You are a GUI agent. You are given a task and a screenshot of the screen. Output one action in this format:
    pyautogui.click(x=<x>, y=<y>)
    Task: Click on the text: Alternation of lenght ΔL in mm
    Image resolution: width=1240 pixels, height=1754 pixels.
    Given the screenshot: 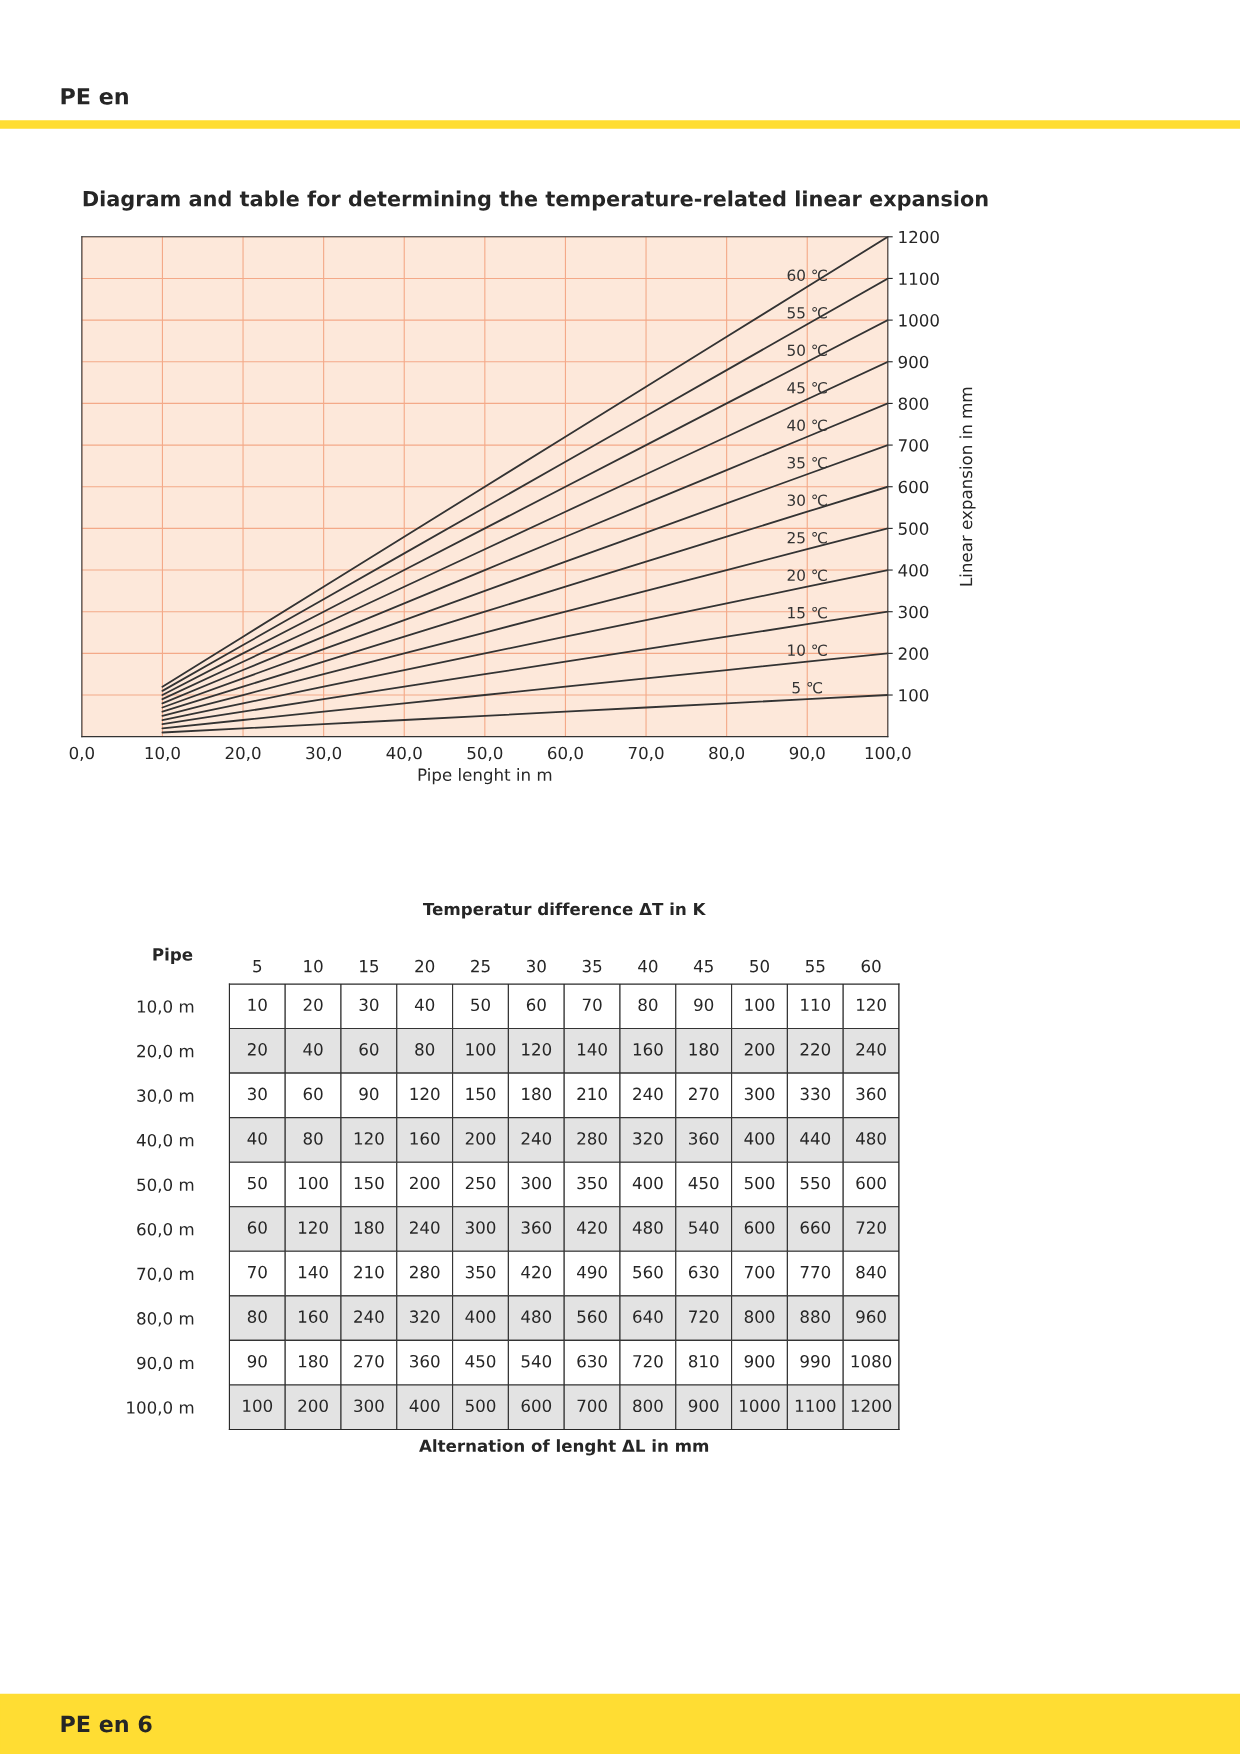 What is the action you would take?
    pyautogui.click(x=564, y=1447)
    